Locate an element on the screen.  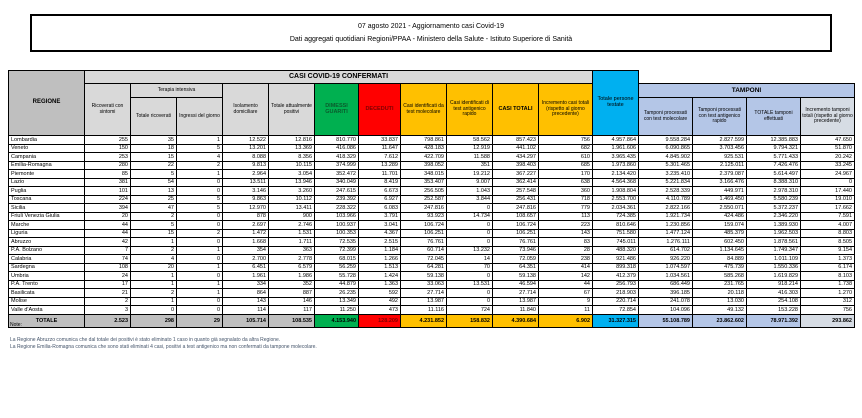
table-cell: 1.513 is located at coordinates (379, 267).